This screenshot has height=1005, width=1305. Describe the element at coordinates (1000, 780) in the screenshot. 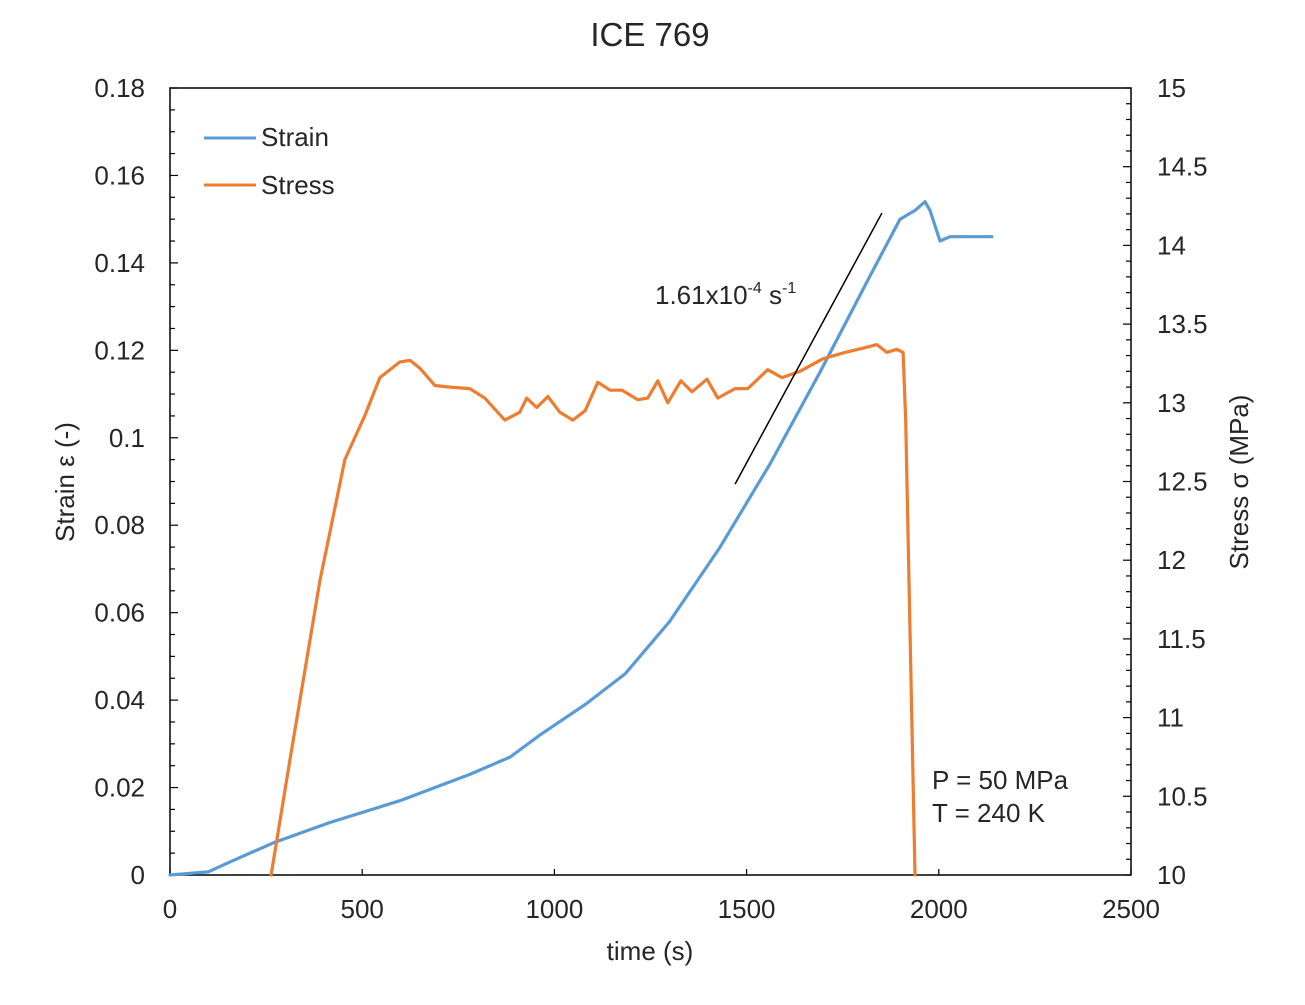

I see `pressure-annotation: P = 50 MPa` at that location.